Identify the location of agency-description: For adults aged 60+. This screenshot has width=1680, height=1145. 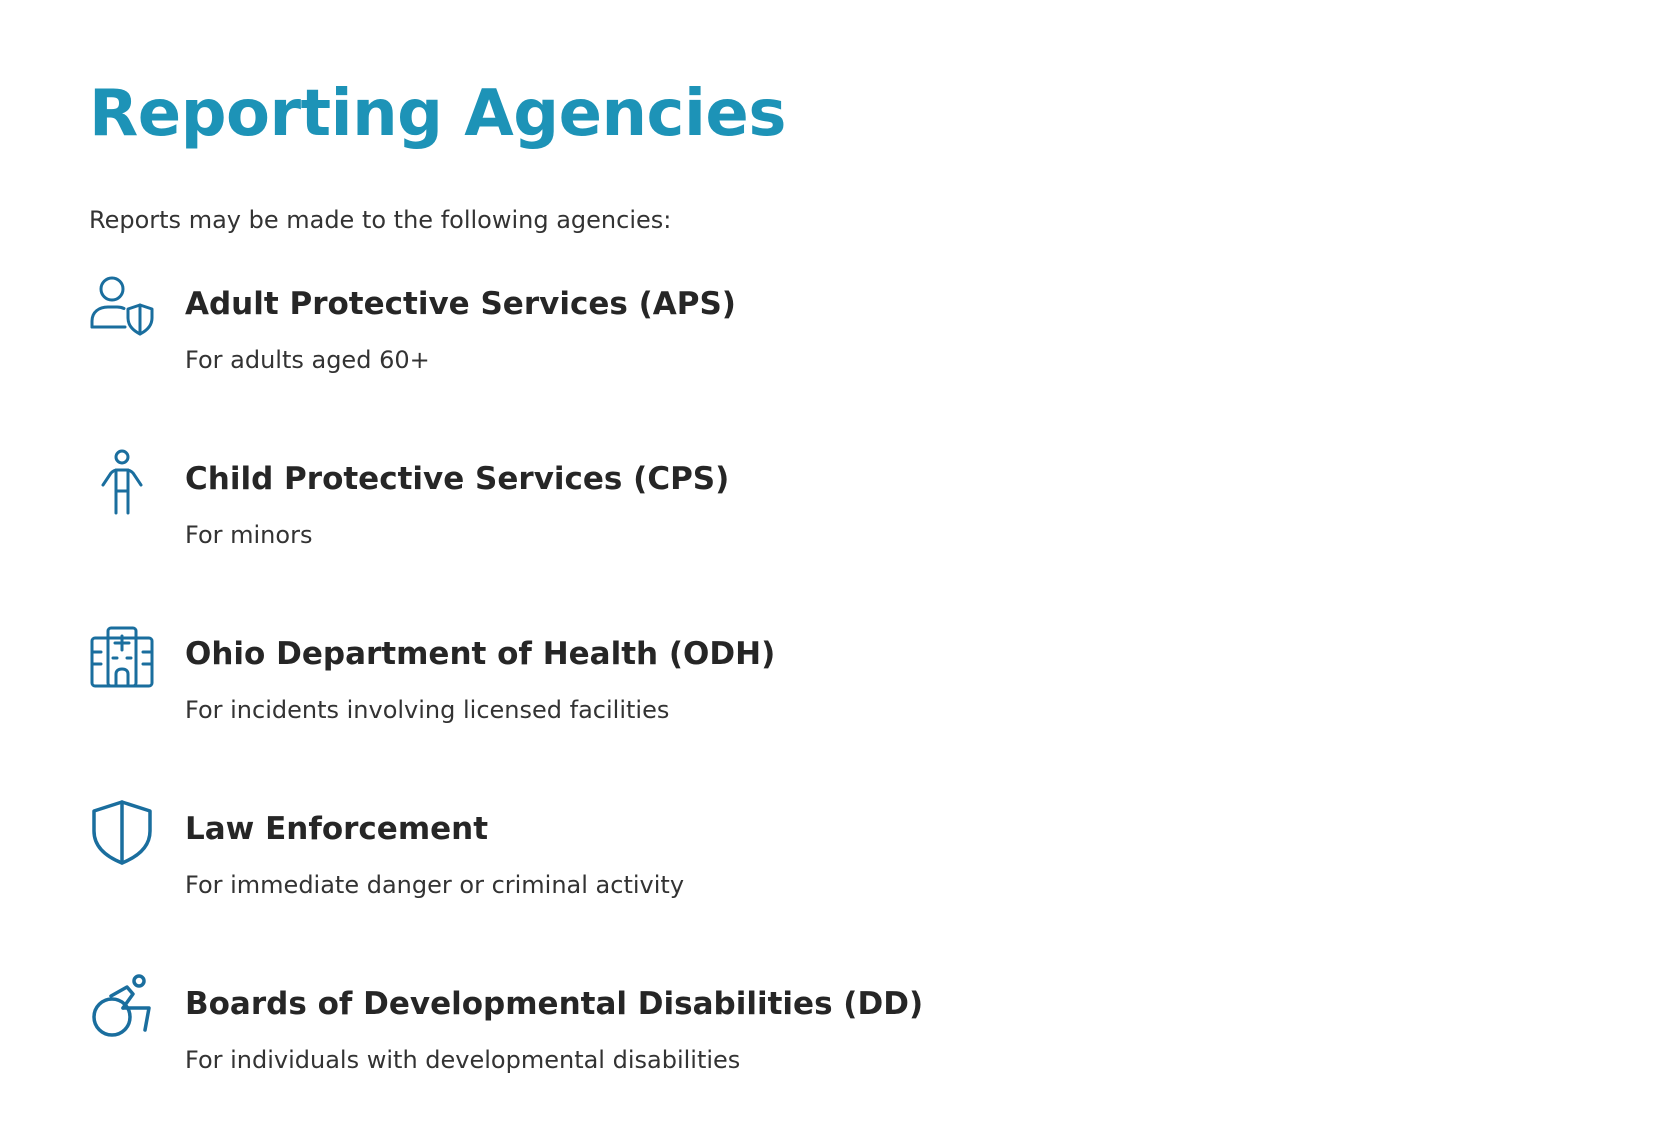
(307, 360).